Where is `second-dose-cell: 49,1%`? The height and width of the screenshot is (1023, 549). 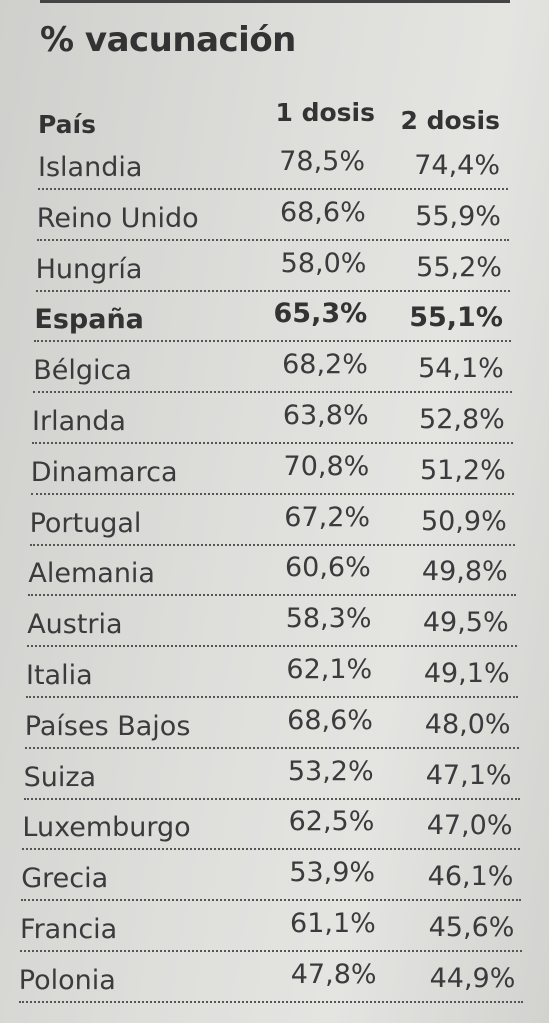
second-dose-cell: 49,1% is located at coordinates (466, 673).